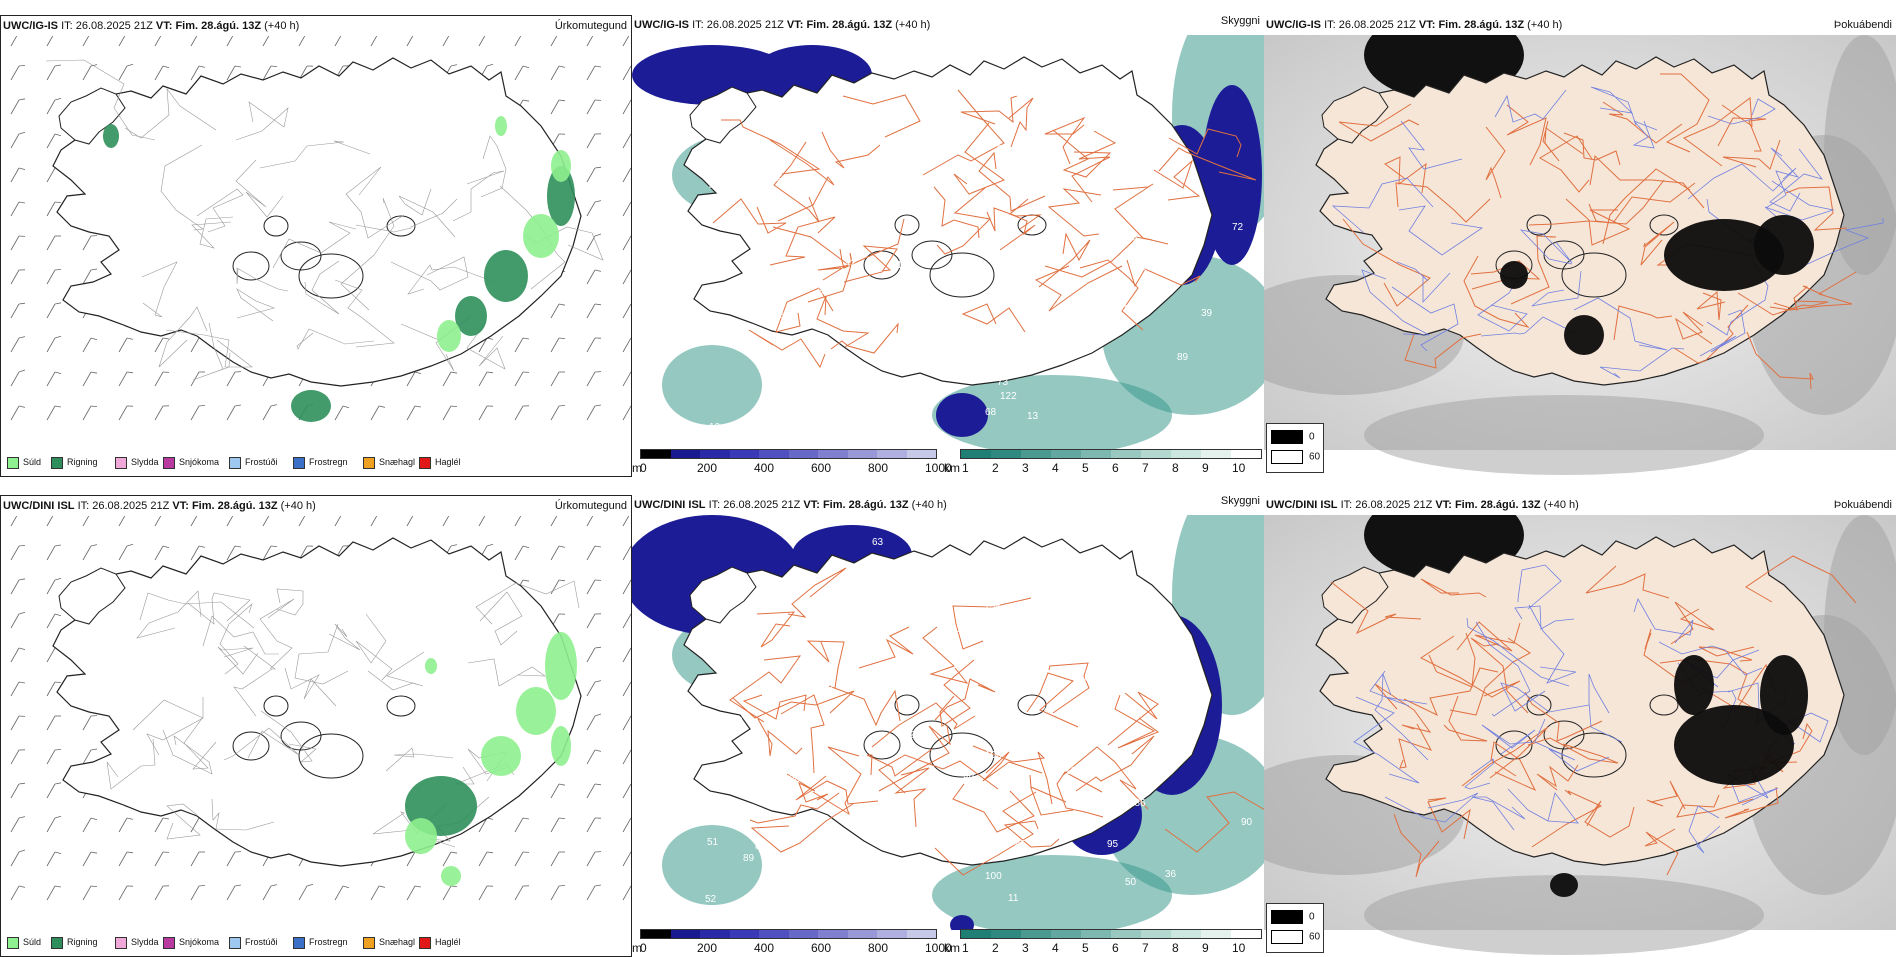 The image size is (1900, 957). Describe the element at coordinates (281, 26) in the screenshot. I see `lead-time: (+40 h)` at that location.